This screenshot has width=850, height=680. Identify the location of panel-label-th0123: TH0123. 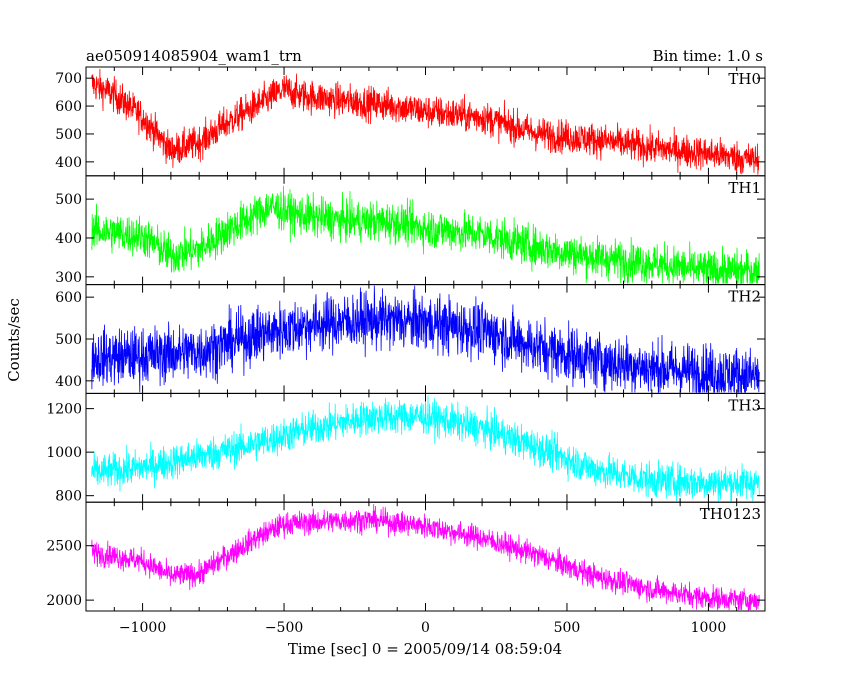
(730, 514).